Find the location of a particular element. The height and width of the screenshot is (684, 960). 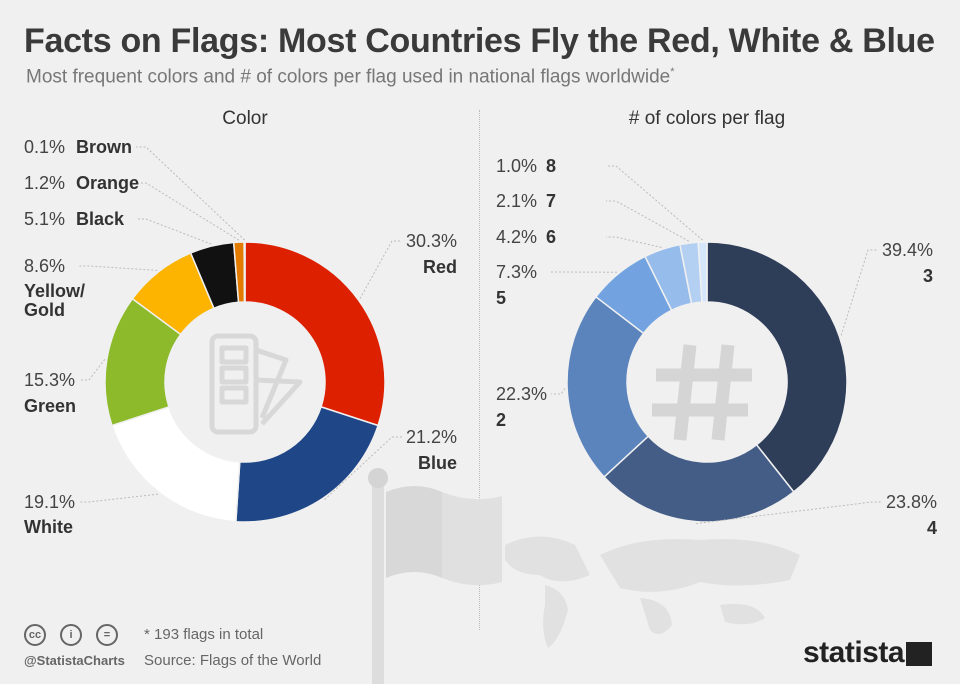

slice-brown is located at coordinates (244, 272).